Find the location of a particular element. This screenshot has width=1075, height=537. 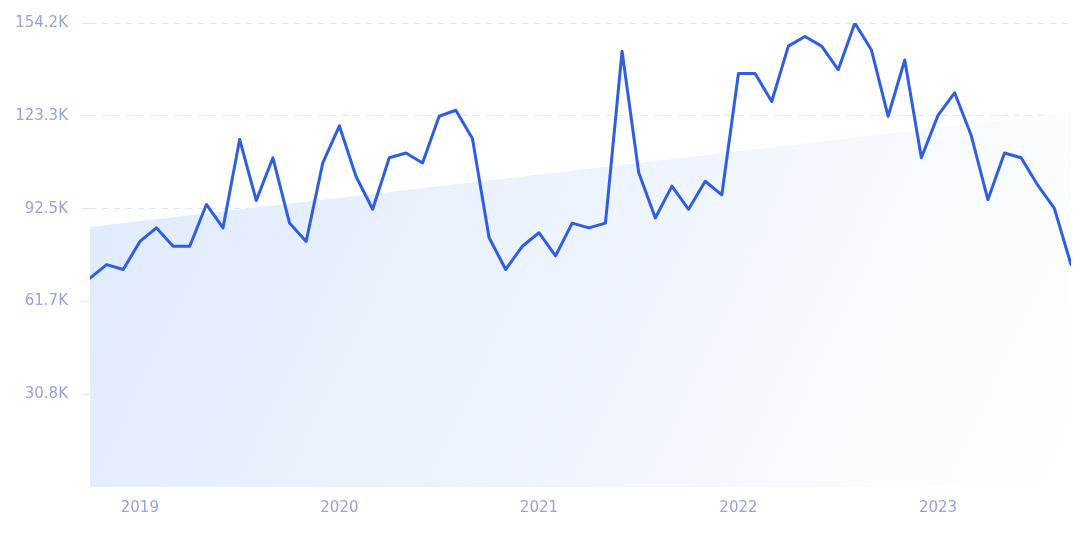

y-tick-label: 61.7K is located at coordinates (47, 300).